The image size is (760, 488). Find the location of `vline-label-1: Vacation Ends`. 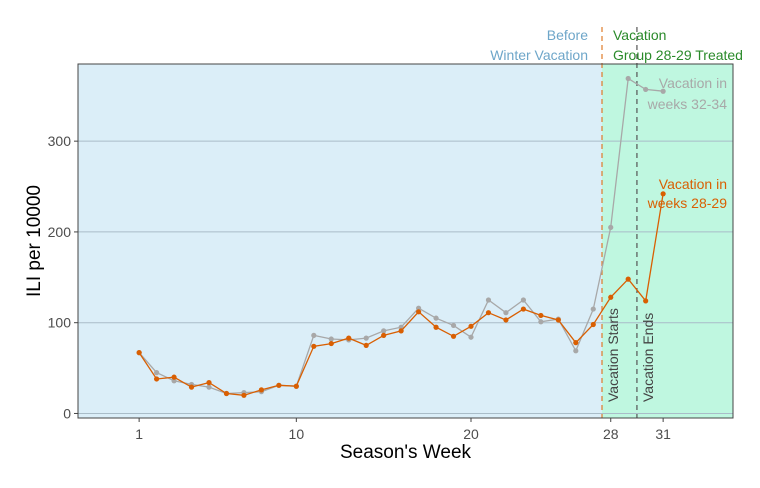

vline-label-1: Vacation Ends is located at coordinates (648, 357).